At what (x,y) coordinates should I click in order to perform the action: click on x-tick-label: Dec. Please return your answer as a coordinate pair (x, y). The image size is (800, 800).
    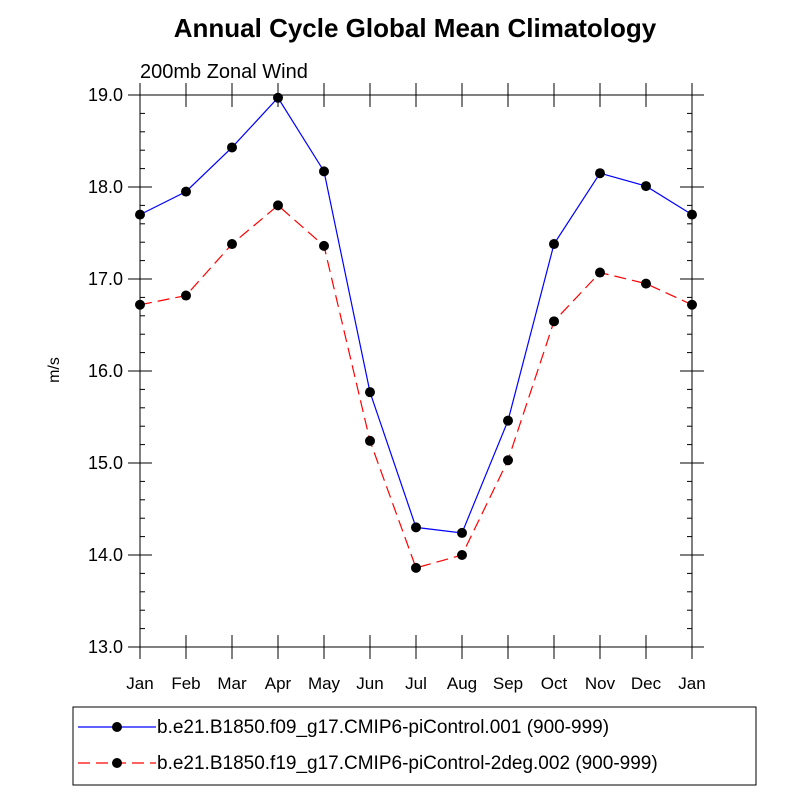
    Looking at the image, I should click on (646, 683).